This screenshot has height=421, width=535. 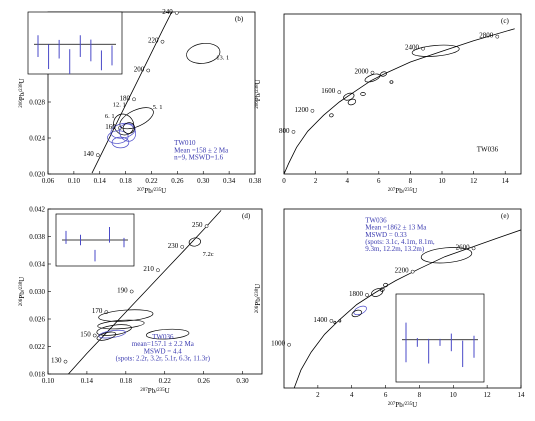 I want to click on inset-frame, so click(x=75, y=43).